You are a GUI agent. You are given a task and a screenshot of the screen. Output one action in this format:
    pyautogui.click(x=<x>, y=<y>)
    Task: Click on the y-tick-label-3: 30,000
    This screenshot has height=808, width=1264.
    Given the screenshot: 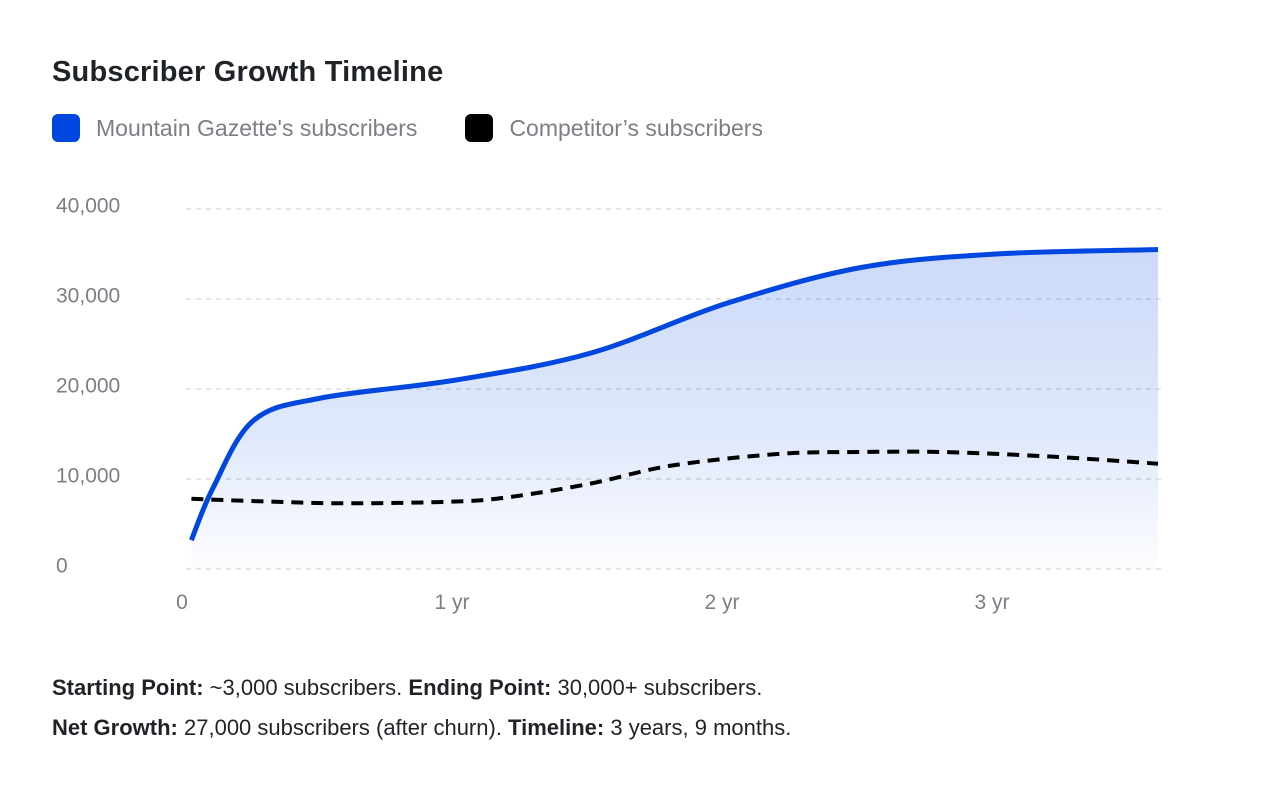 What is the action you would take?
    pyautogui.click(x=88, y=296)
    